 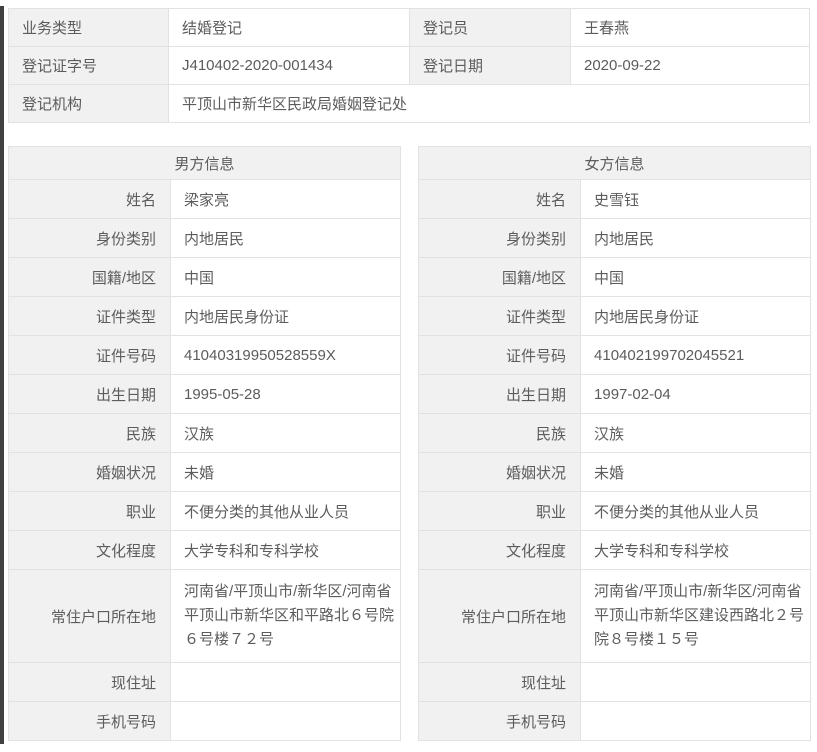 I want to click on row-birth-date: 出生日期 1997-02-04, so click(x=615, y=394).